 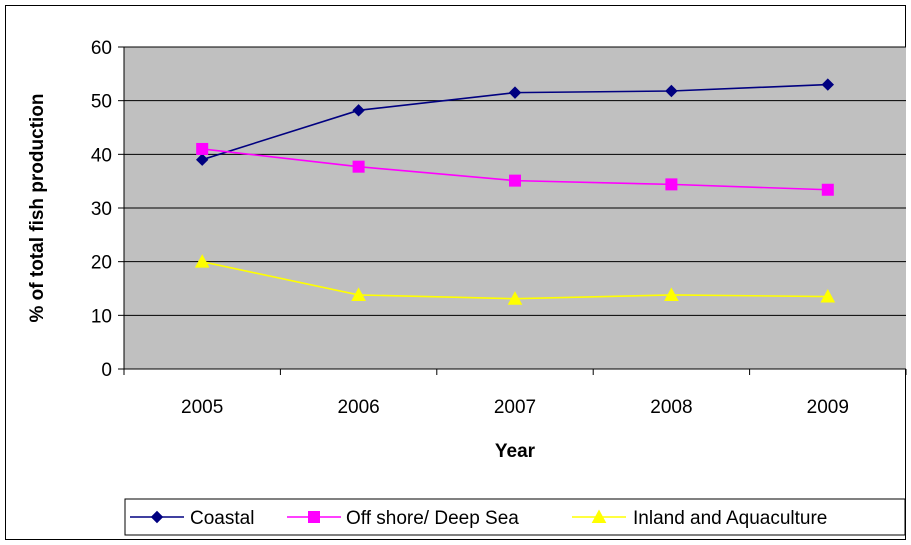 I want to click on legend-entry: Coastal, so click(x=192, y=518).